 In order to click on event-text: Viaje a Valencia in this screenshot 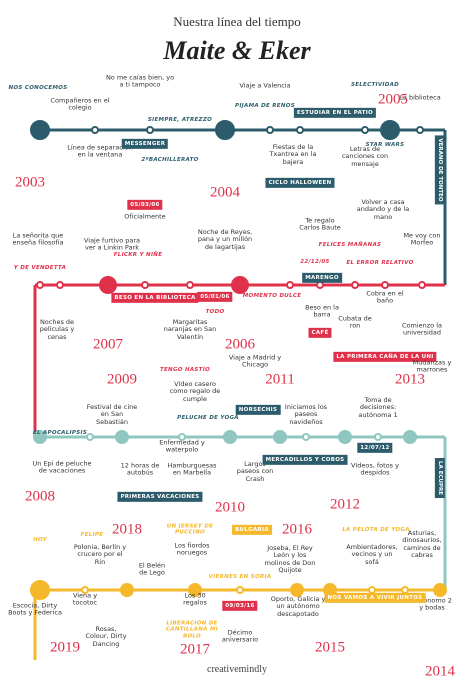, I will do `click(265, 85)`.